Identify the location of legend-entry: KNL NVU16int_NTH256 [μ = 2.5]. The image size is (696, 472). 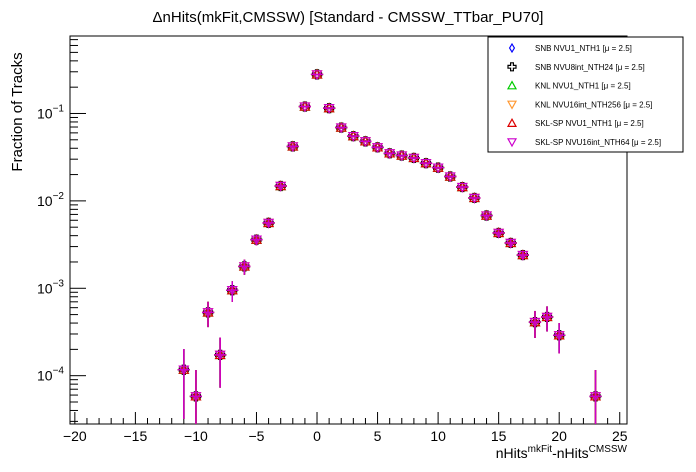
(593, 104).